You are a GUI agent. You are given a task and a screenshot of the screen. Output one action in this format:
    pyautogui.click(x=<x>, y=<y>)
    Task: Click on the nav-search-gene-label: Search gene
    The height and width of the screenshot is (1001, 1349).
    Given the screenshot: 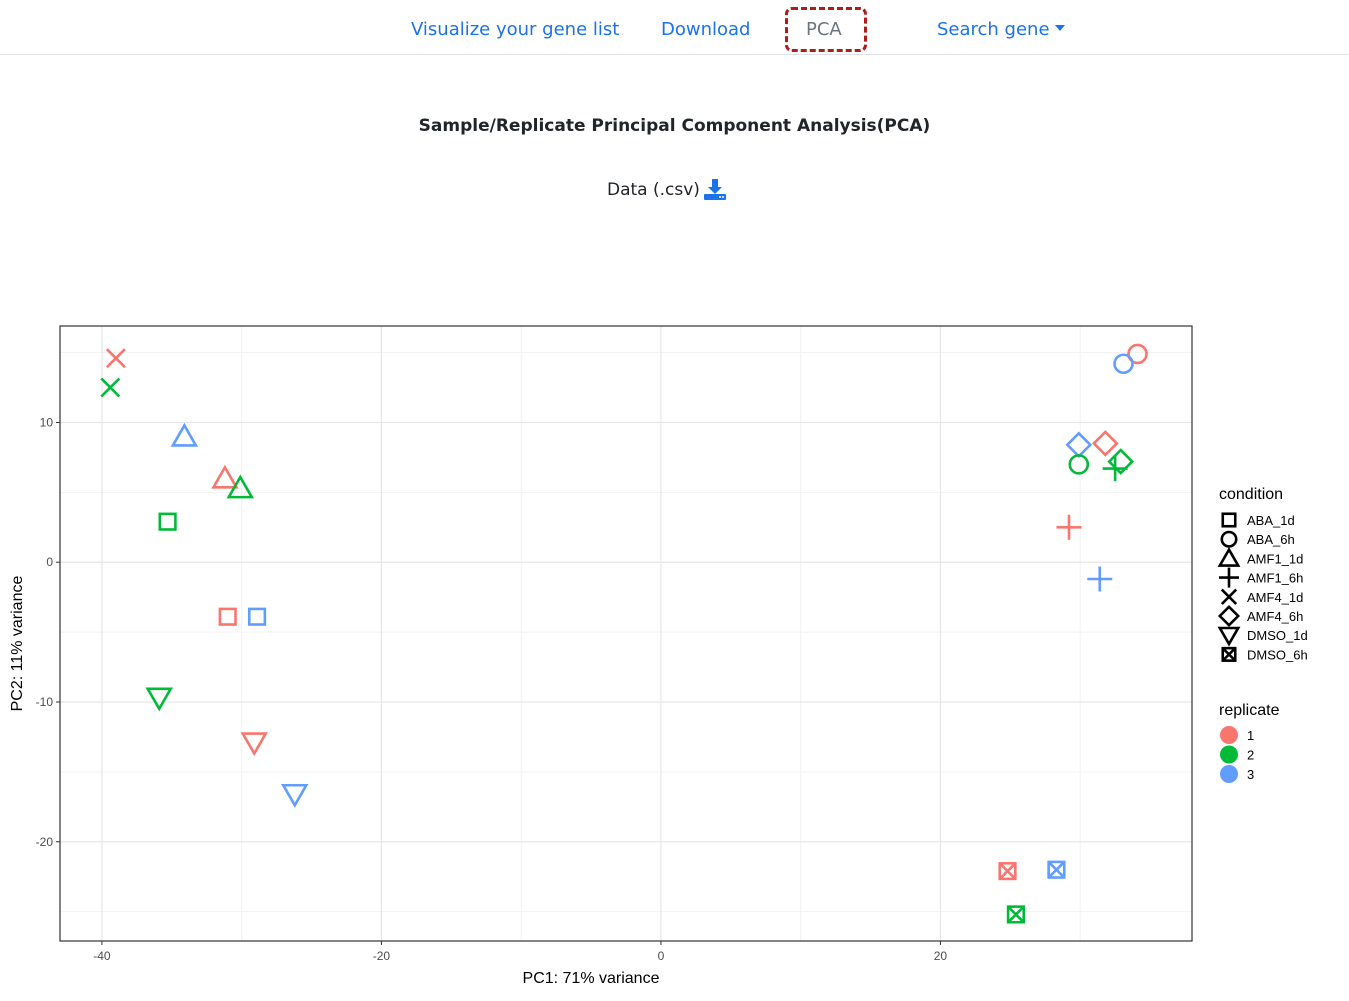 What is the action you would take?
    pyautogui.click(x=993, y=29)
    